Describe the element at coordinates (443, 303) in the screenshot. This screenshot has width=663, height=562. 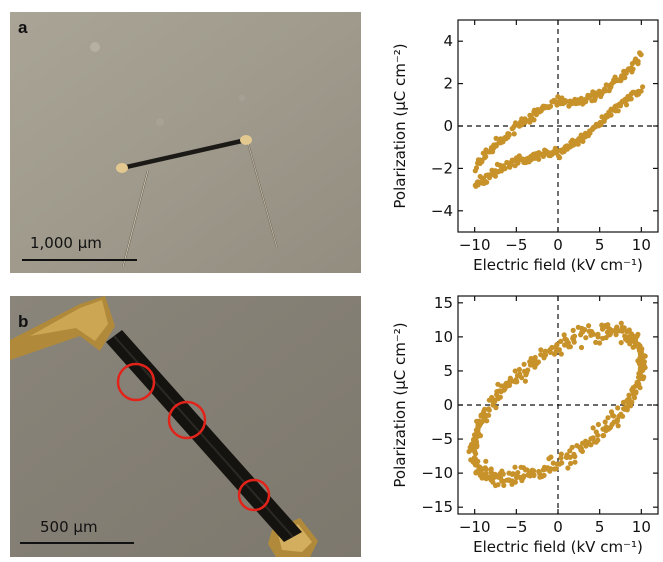
I see `y-tick-label: 15` at that location.